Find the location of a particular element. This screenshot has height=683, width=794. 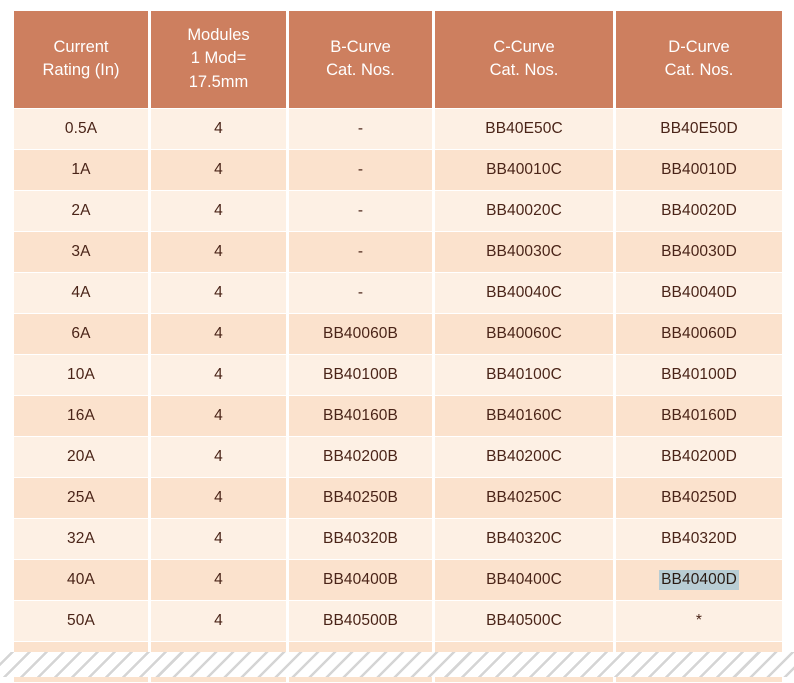

cell-d-curve-catalog-number: BB40030D is located at coordinates (699, 252).